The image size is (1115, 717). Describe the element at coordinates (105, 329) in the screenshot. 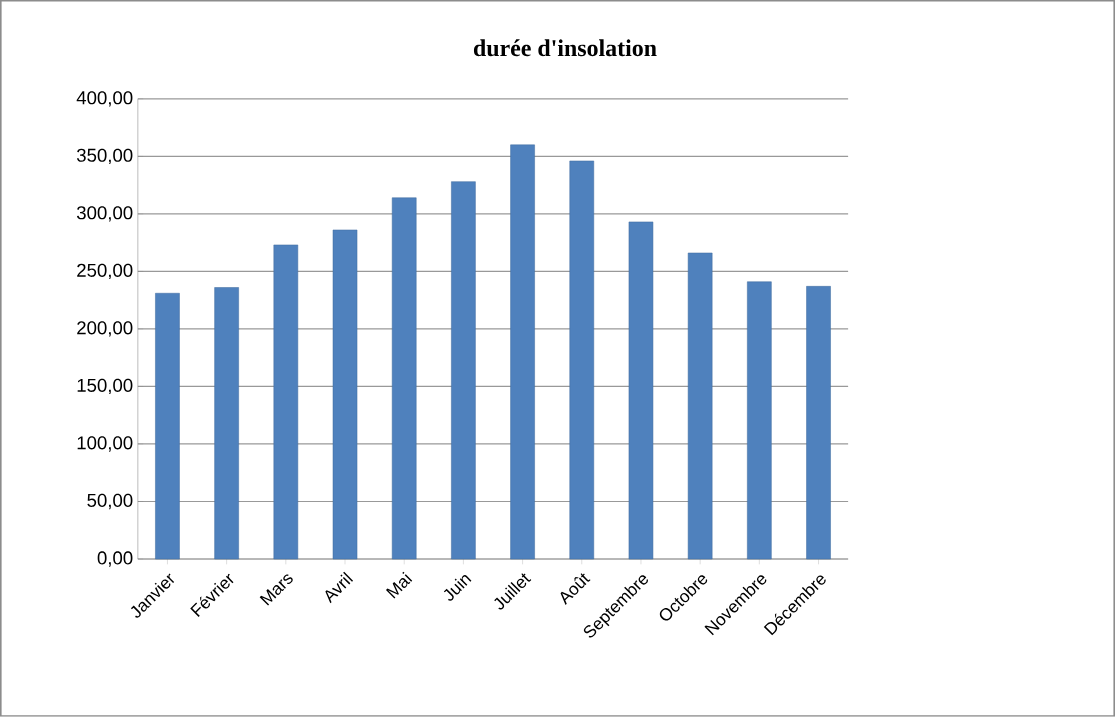

I see `y-tick-label: 200,00` at that location.